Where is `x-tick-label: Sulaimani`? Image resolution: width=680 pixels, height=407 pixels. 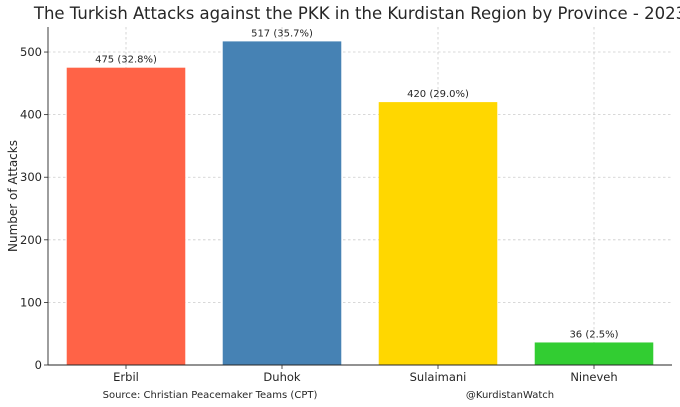
x-tick-label: Sulaimani is located at coordinates (438, 377).